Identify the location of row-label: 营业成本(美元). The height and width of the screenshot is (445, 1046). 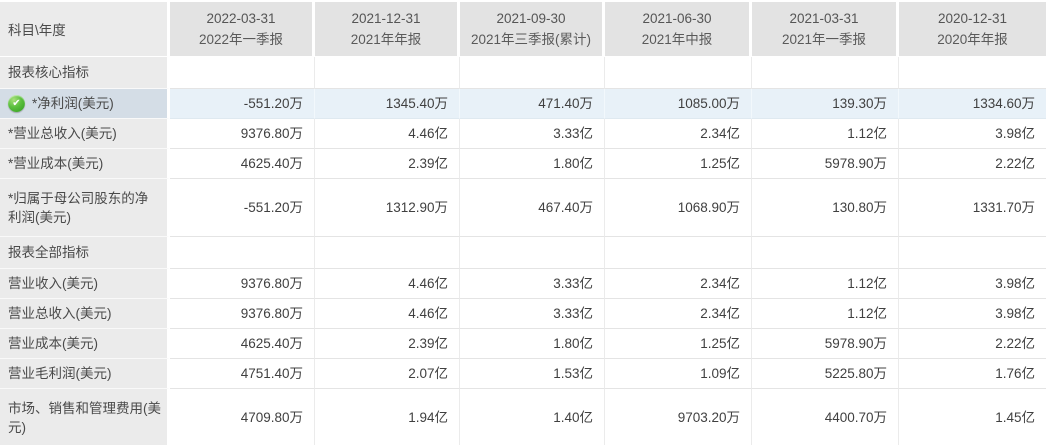
(53, 343).